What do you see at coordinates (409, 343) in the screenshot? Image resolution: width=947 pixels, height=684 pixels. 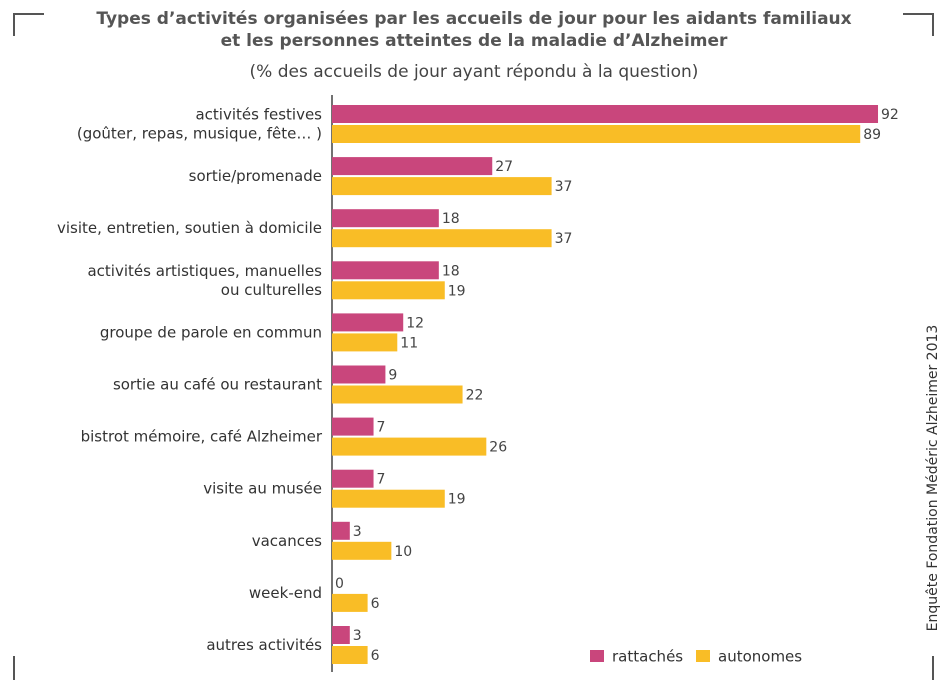 I see `value-label: 11` at bounding box center [409, 343].